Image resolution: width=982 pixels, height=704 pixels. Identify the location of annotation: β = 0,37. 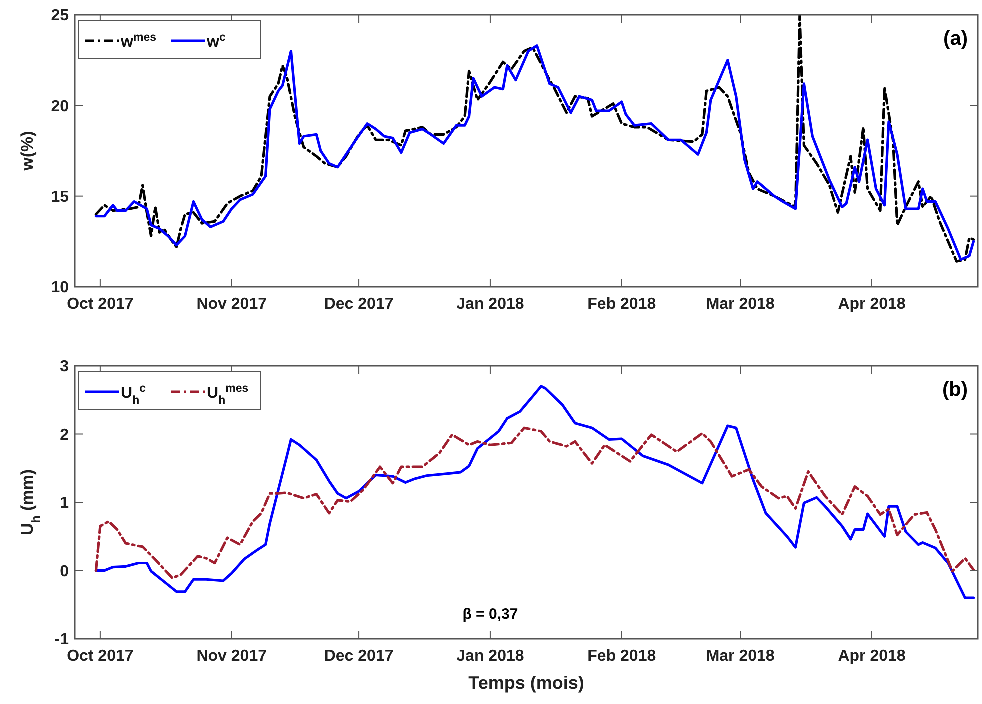
(490, 614).